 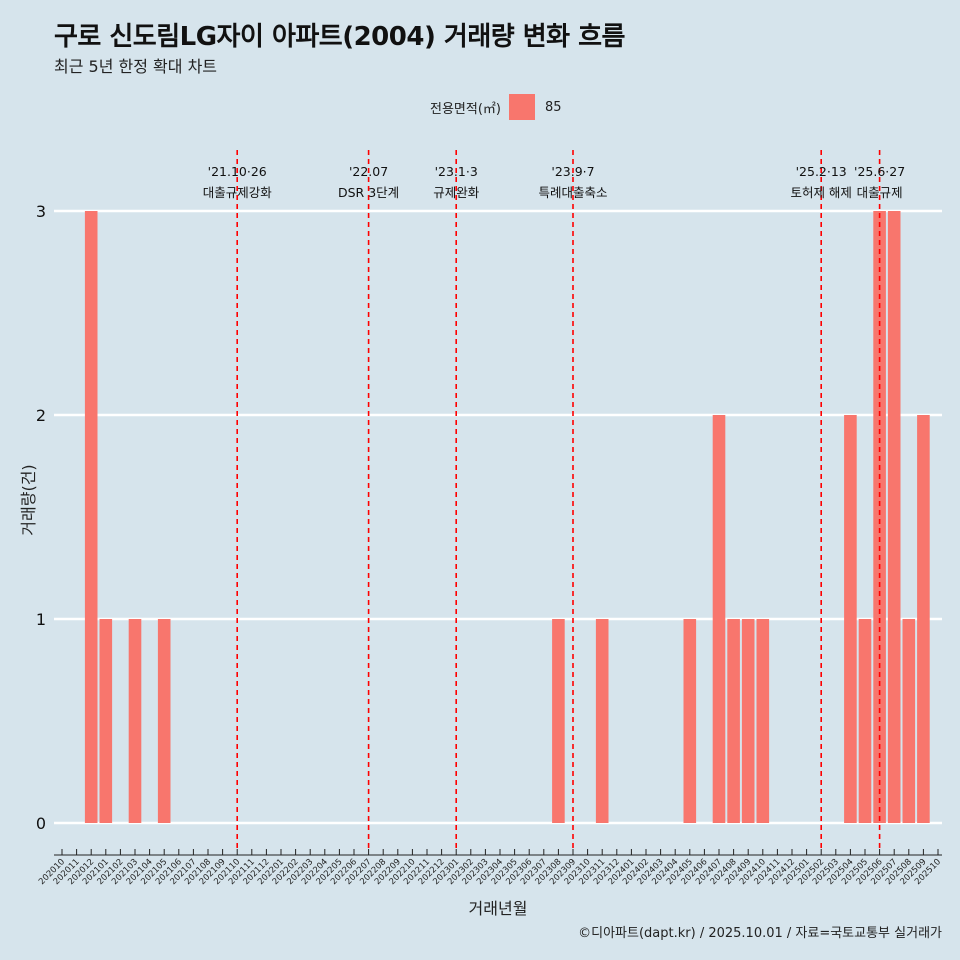 I want to click on x-axis-label: 거래년월, so click(x=498, y=908).